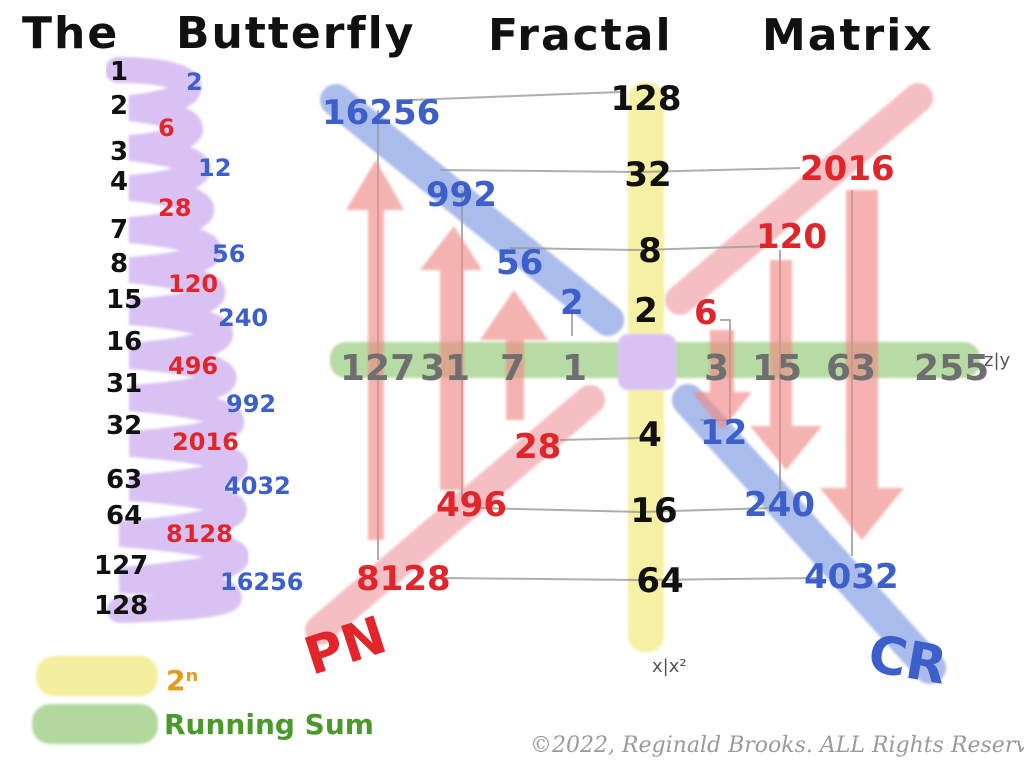 Image resolution: width=1024 pixels, height=768 pixels. I want to click on center-axis-label: x|x², so click(669, 666).